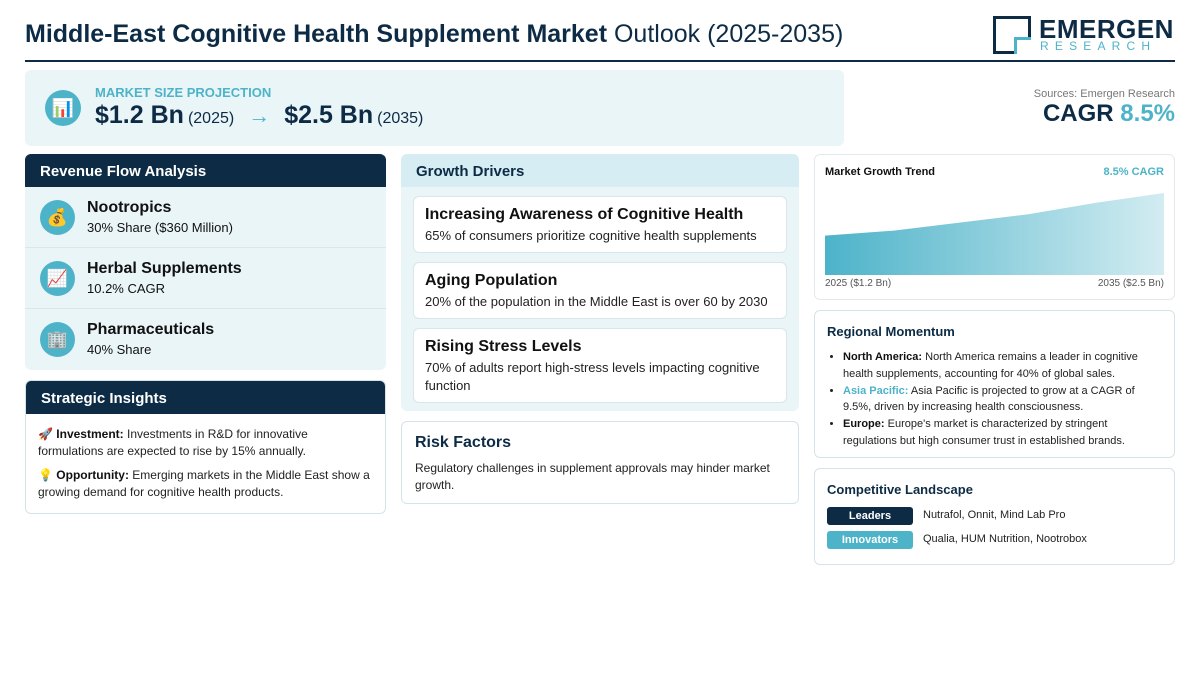 This screenshot has width=1200, height=700. I want to click on logo-main-text: EMERGEN, so click(1106, 29).